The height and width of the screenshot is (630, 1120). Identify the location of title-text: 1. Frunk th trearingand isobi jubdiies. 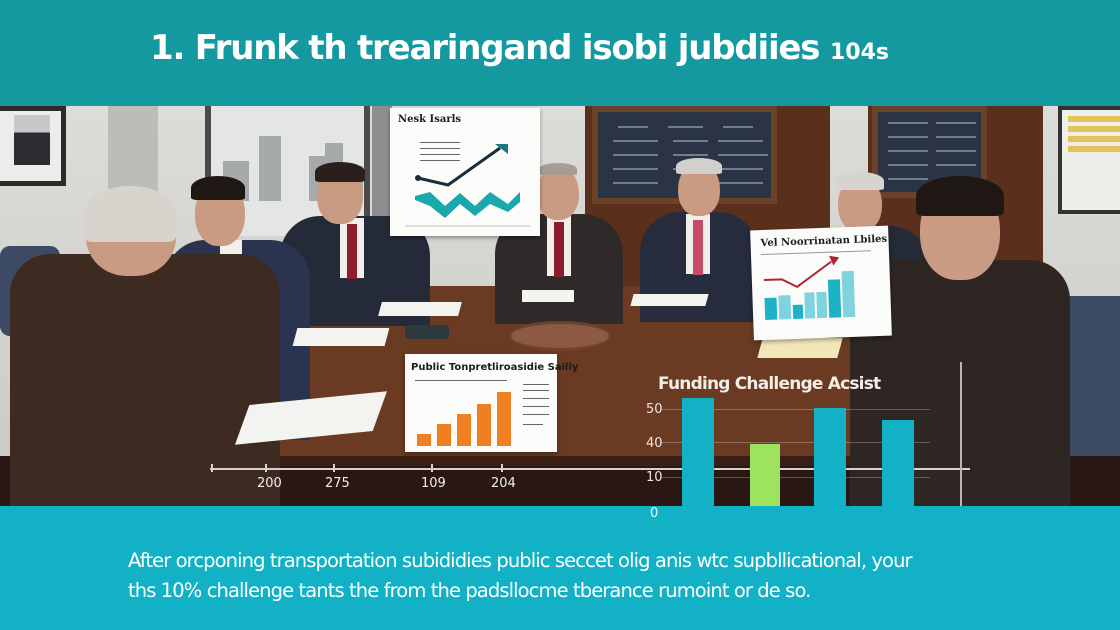
(485, 48).